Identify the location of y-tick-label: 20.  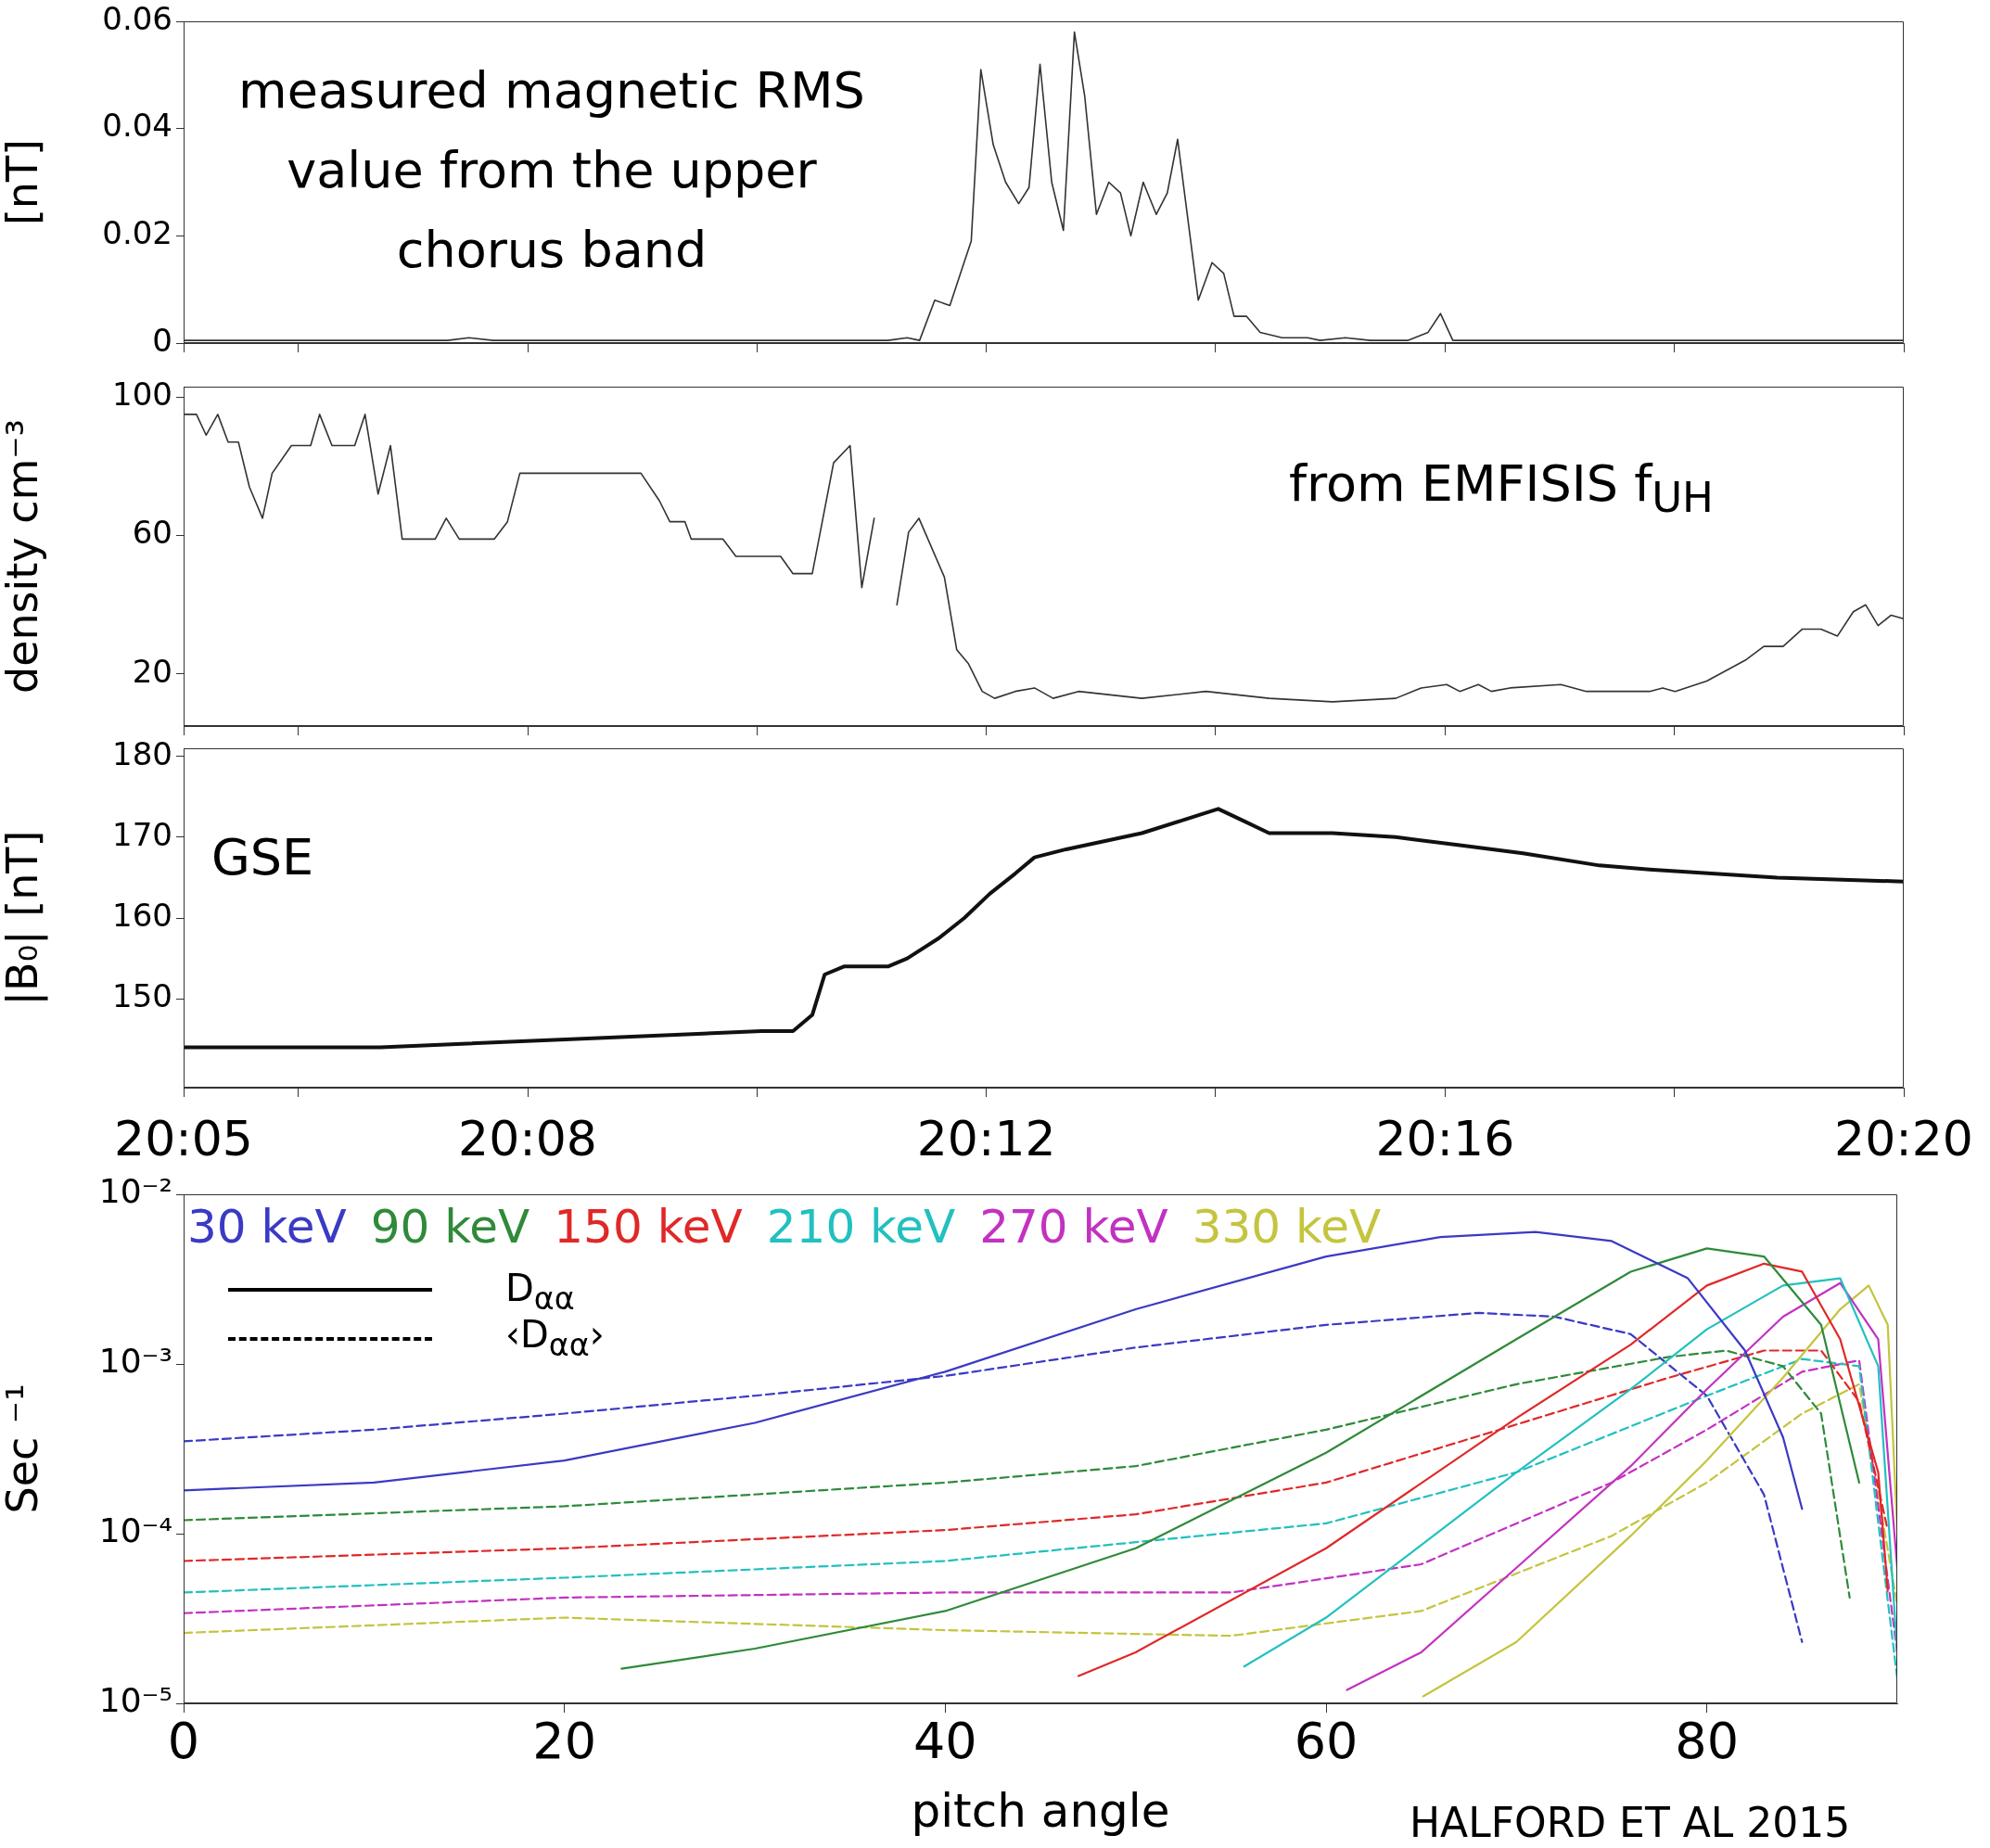
(152, 671).